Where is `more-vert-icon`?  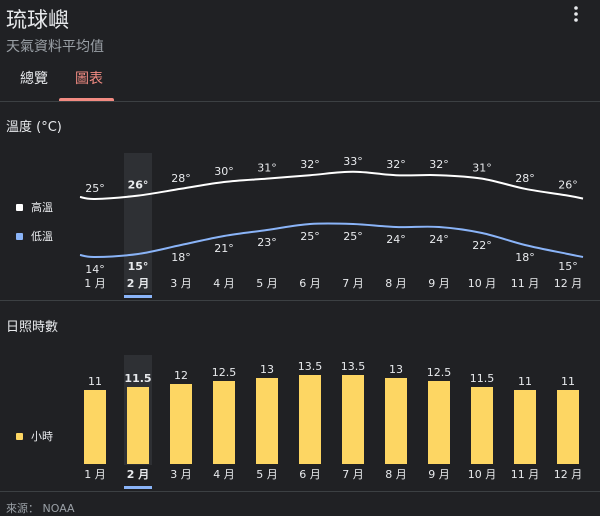
more-vert-icon is located at coordinates (576, 14).